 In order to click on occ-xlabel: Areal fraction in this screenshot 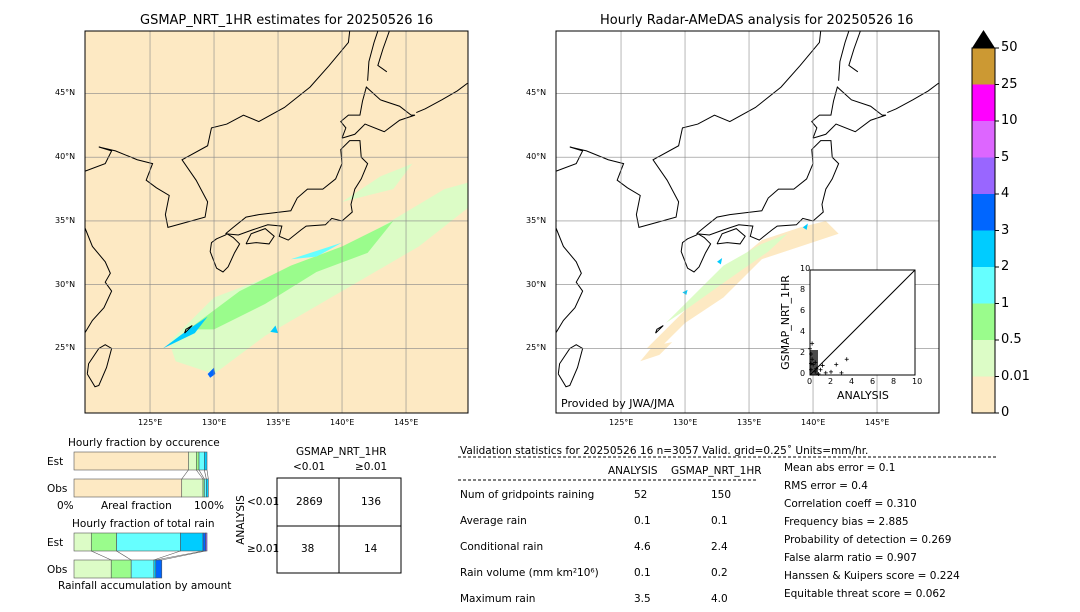, I will do `click(136, 506)`.